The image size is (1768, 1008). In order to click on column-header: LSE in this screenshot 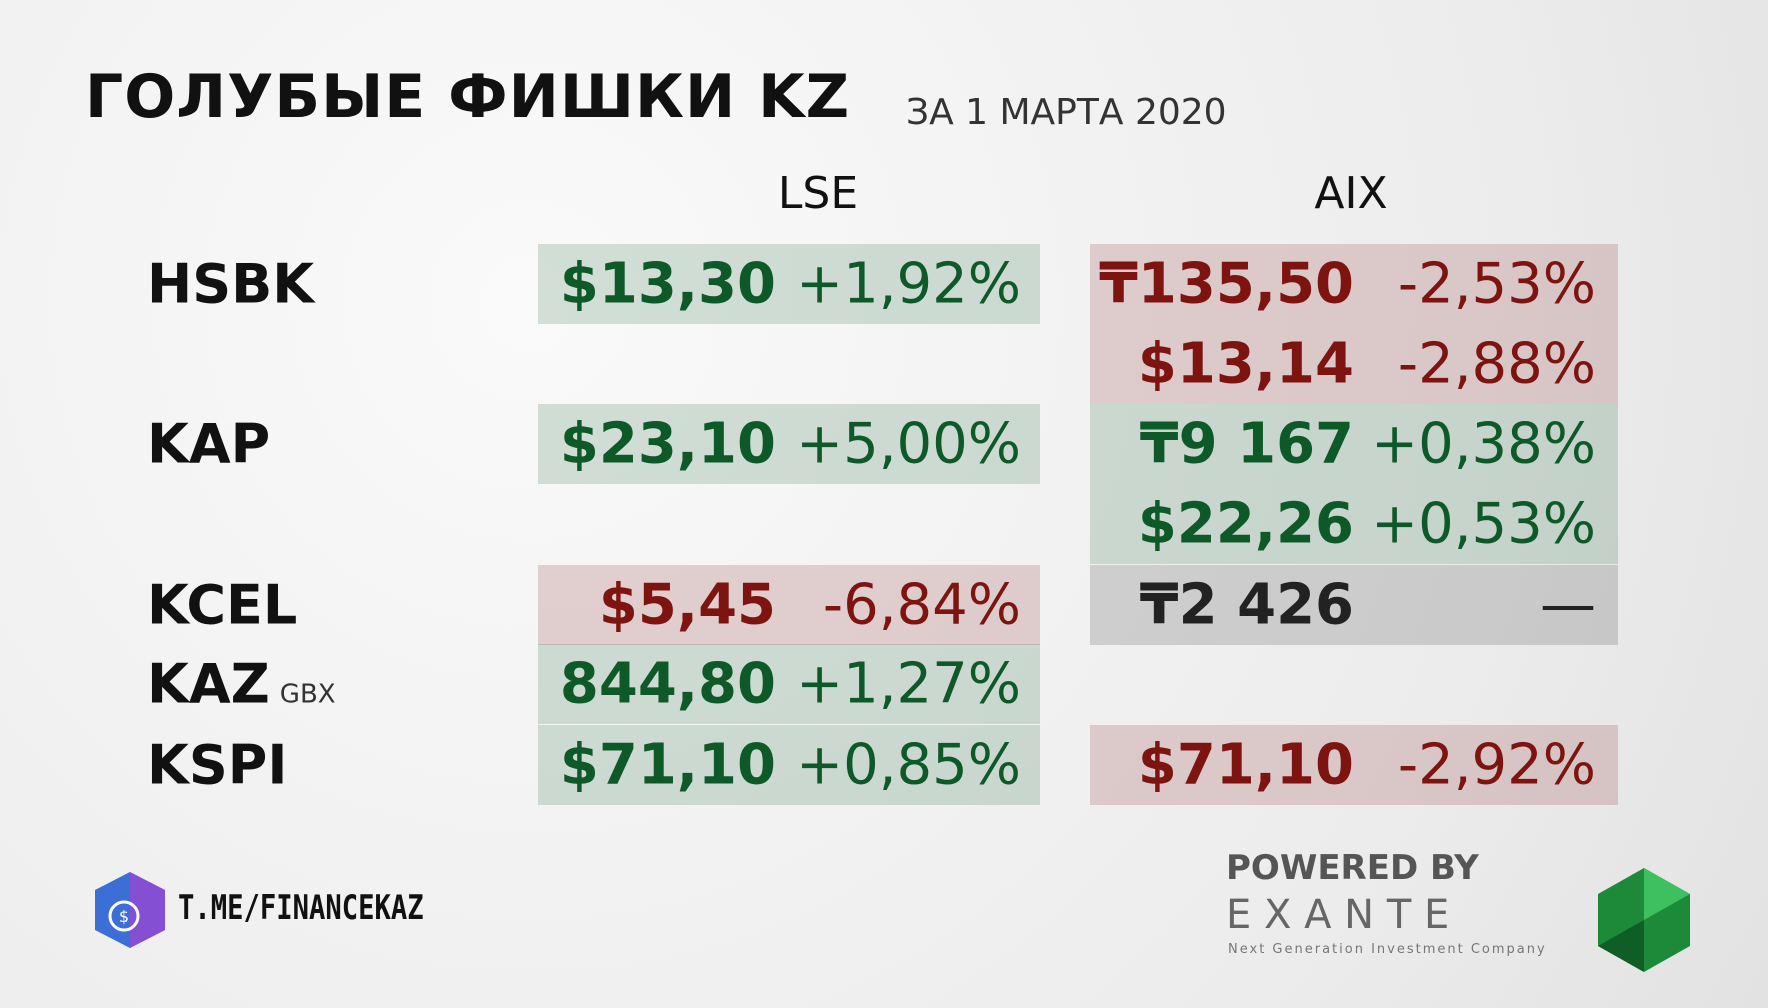, I will do `click(818, 193)`.